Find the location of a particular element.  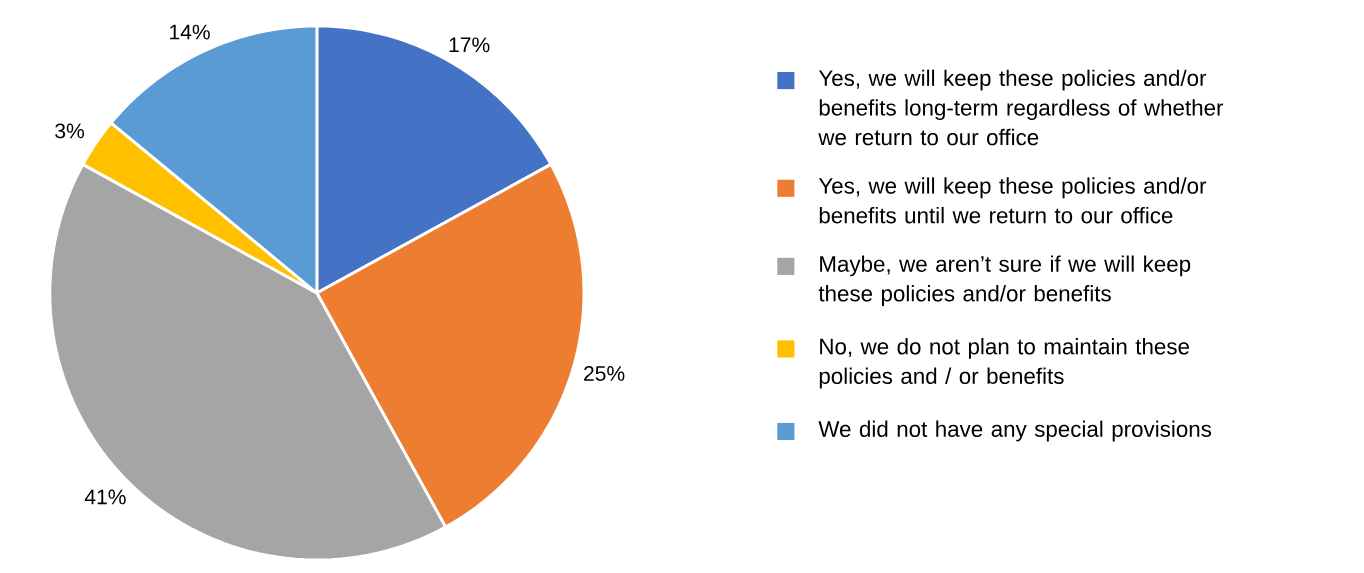

legend-label: Maybe, we aren’t sure if we will keep these policies and/or benefits is located at coordinates (1004, 280).